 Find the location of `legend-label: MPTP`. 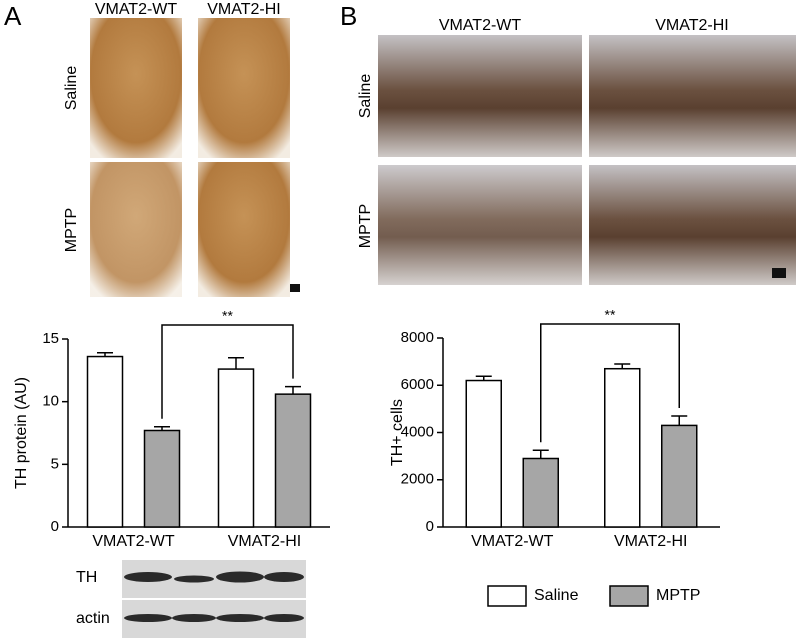

legend-label: MPTP is located at coordinates (678, 595).